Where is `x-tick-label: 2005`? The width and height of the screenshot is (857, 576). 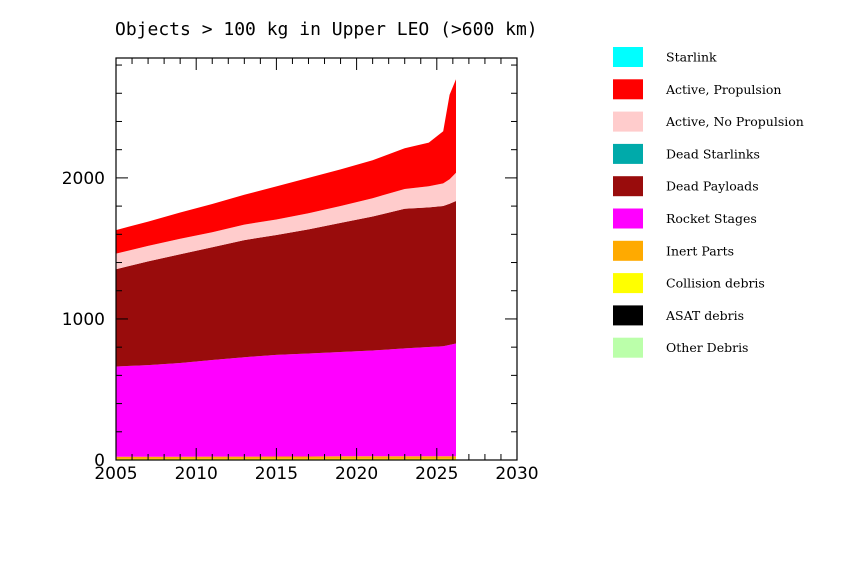 x-tick-label: 2005 is located at coordinates (115, 474).